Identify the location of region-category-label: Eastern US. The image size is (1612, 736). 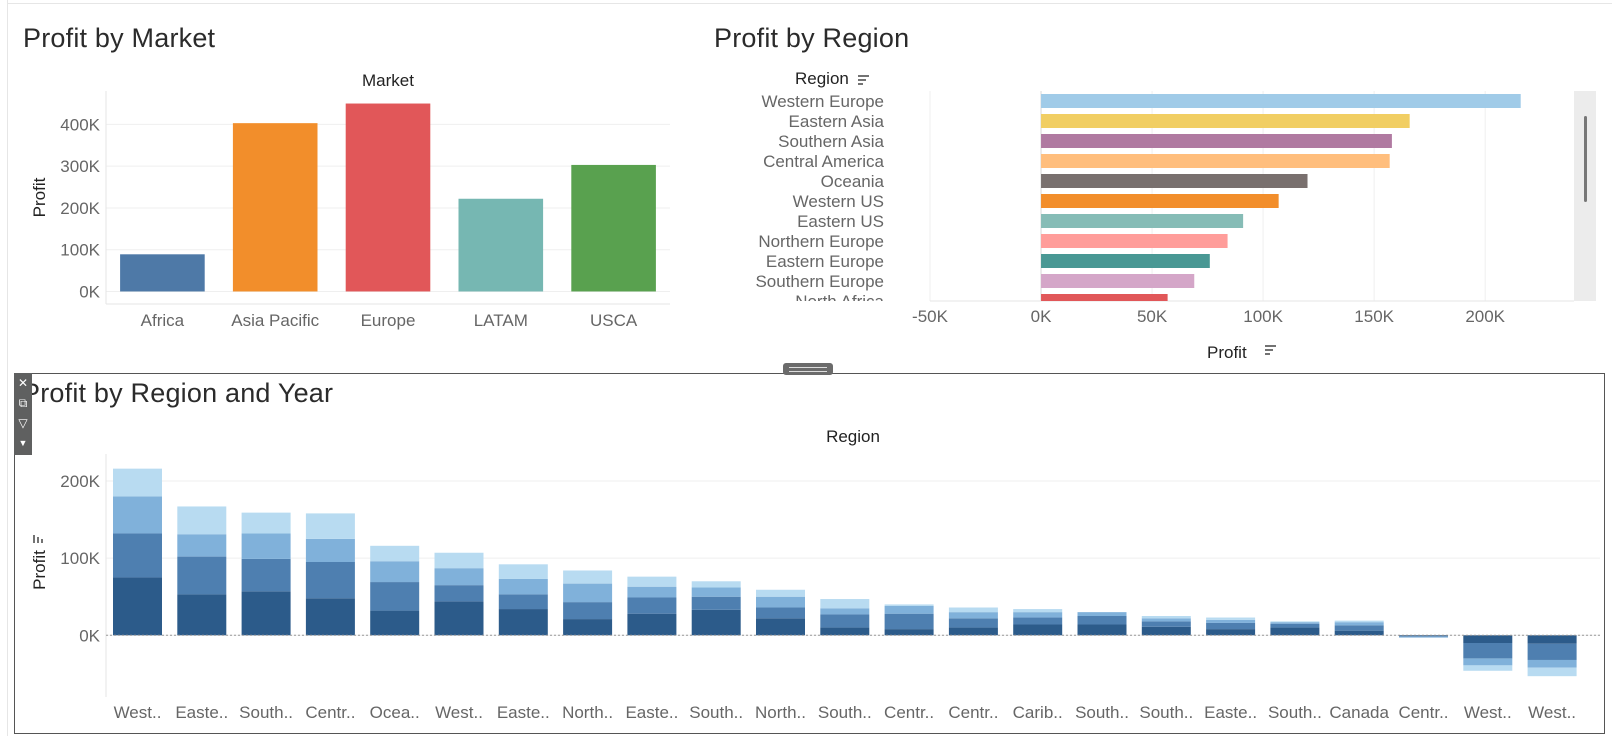
(840, 221).